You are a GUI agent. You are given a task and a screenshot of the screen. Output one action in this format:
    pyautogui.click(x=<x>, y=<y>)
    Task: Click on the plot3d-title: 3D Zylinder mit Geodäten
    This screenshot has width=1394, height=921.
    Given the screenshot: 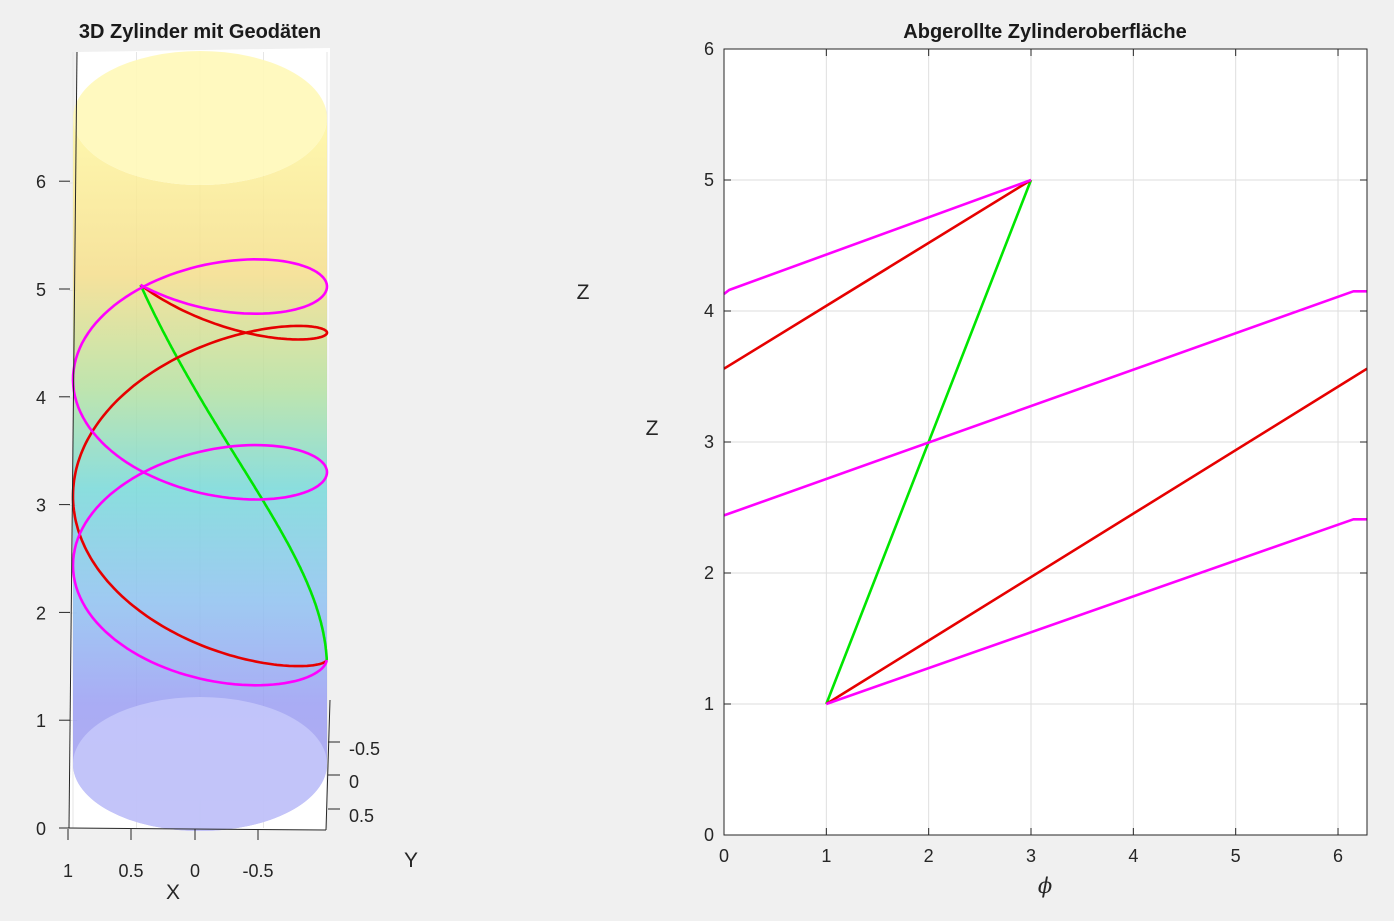 What is the action you would take?
    pyautogui.click(x=200, y=32)
    